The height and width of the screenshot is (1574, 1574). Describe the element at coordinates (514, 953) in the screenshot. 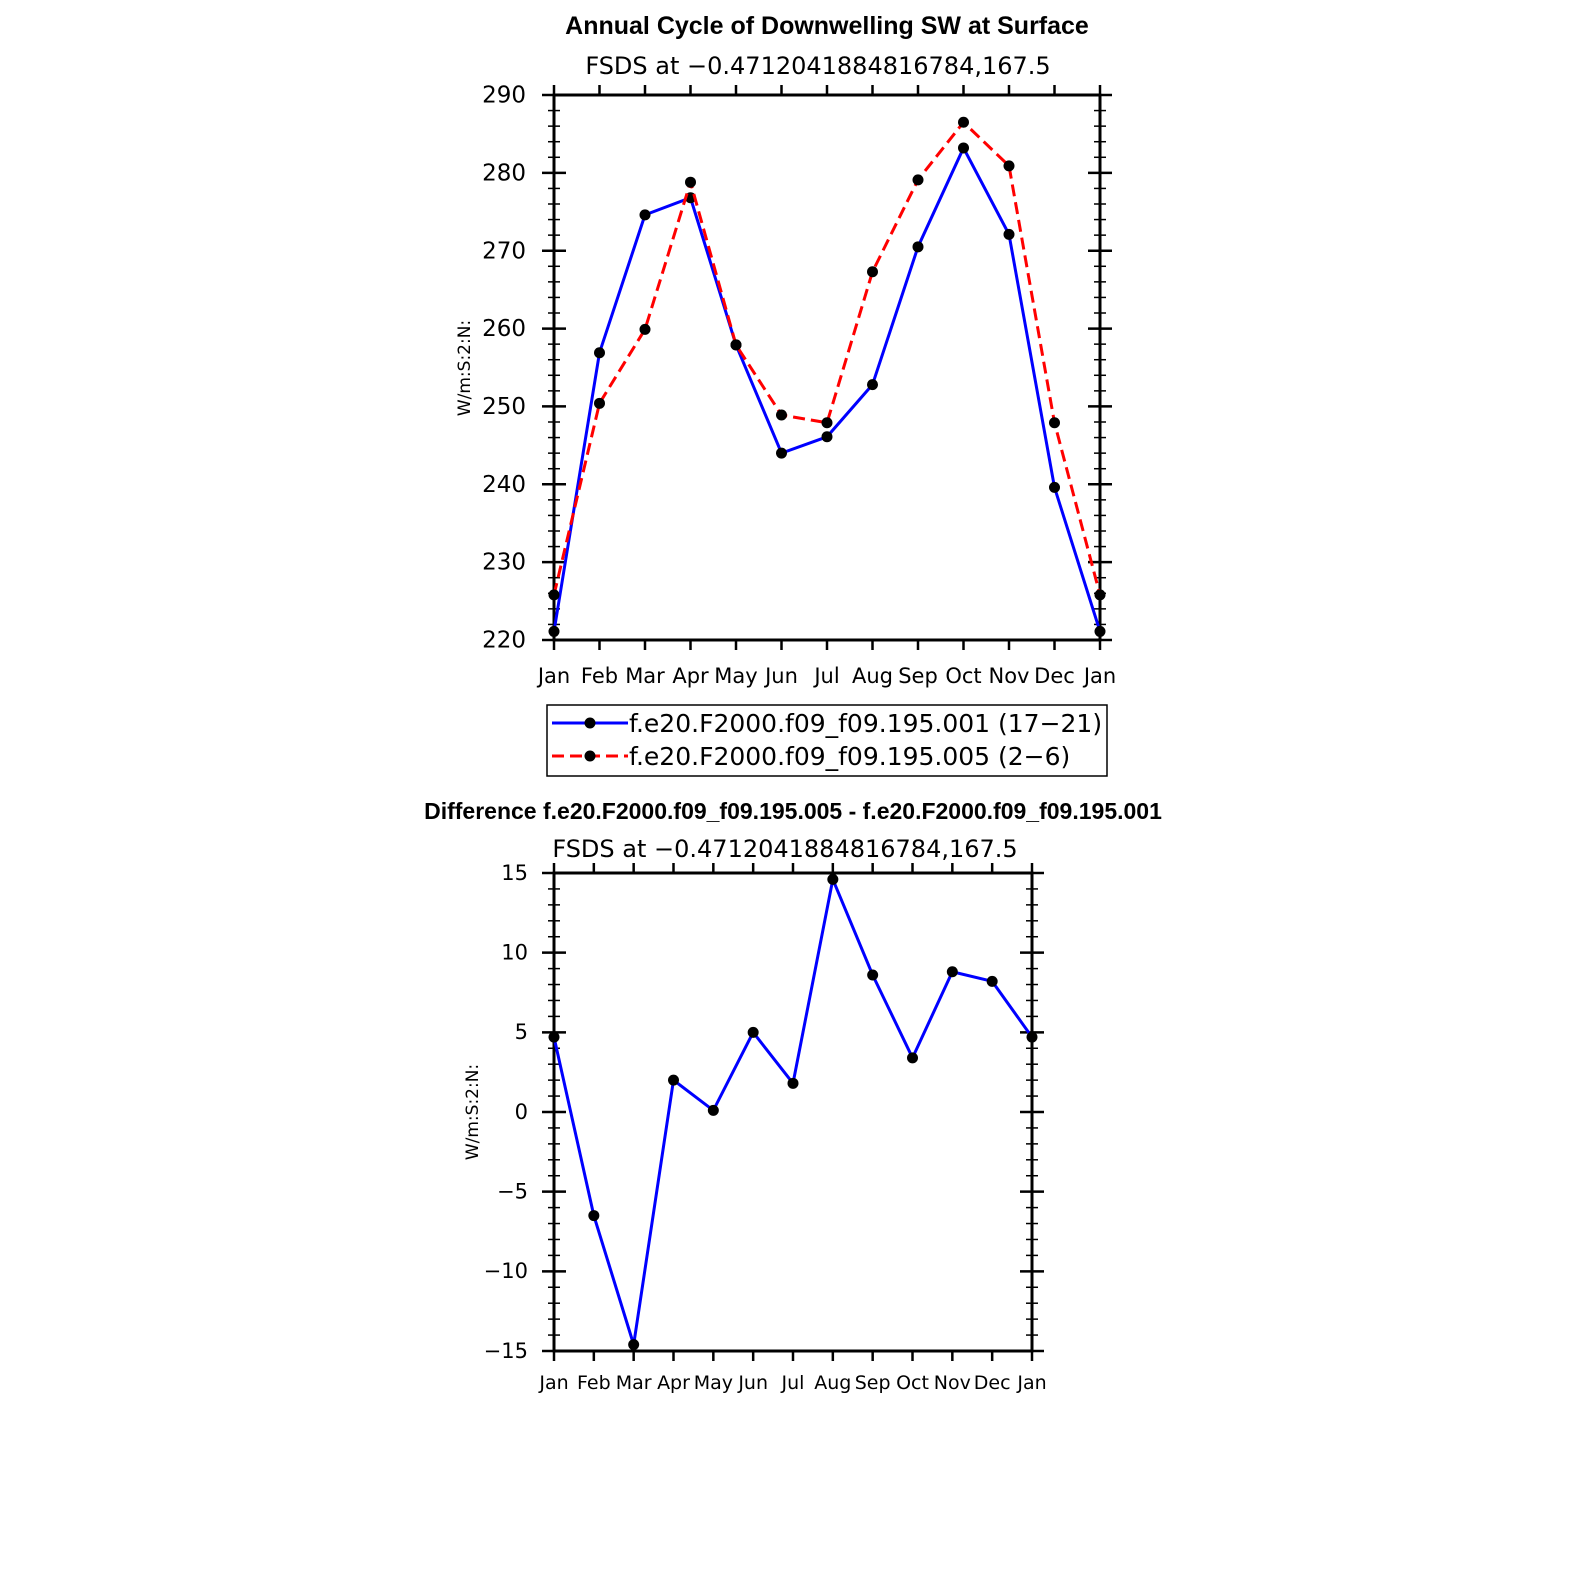

I see `y-tick-label: 10` at that location.